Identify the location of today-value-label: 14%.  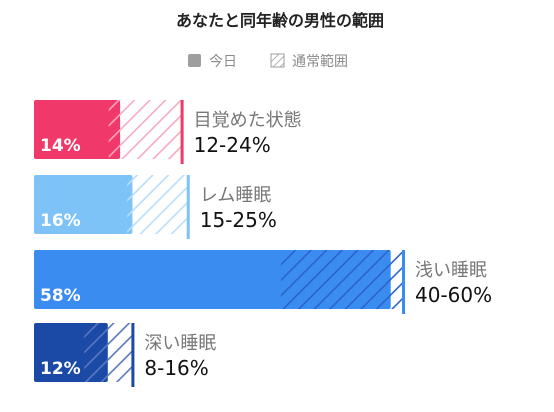
(60, 146).